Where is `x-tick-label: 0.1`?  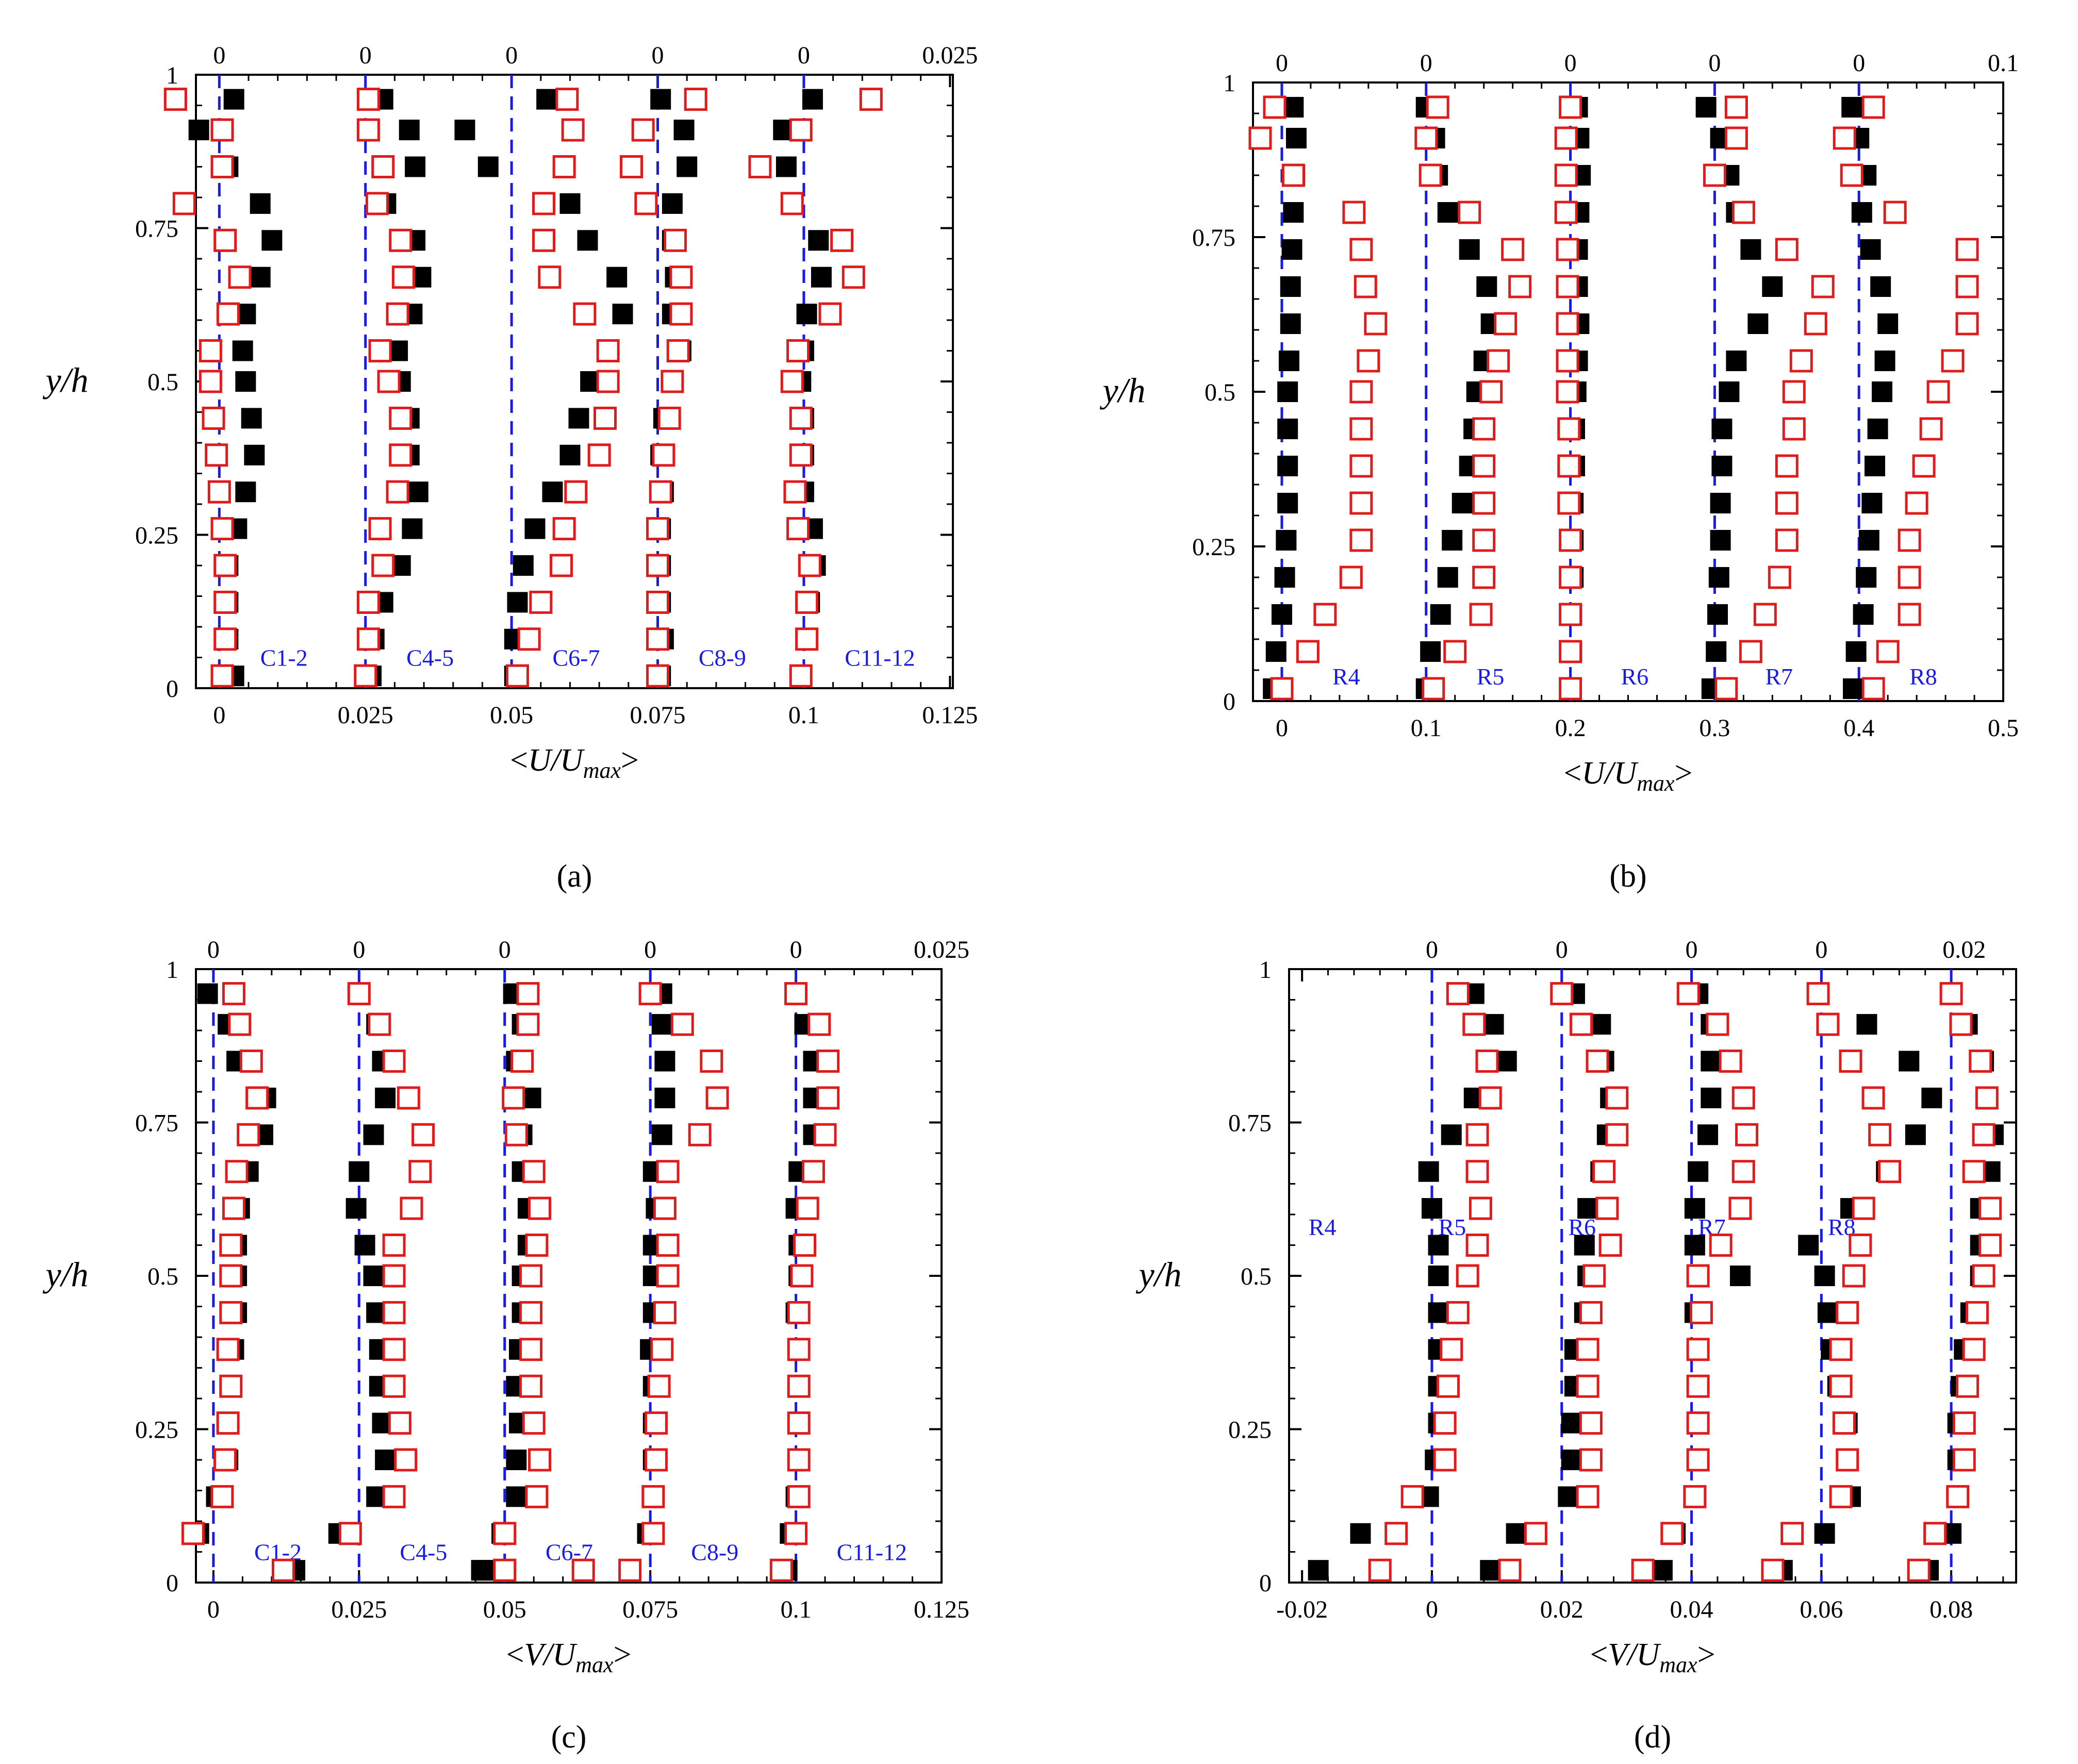 x-tick-label: 0.1 is located at coordinates (803, 715).